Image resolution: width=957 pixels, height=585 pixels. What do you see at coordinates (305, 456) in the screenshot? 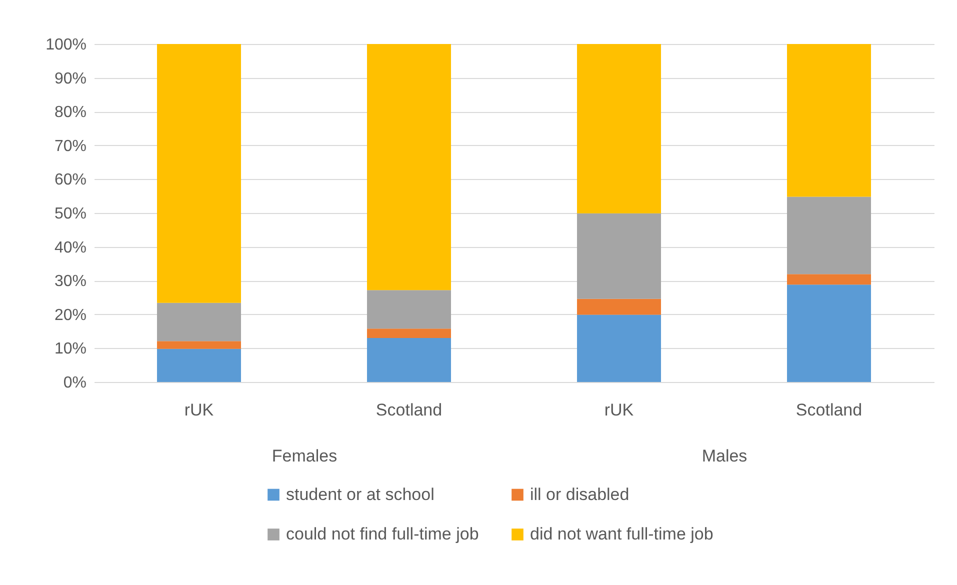
I see `x-axis-title: Females` at bounding box center [305, 456].